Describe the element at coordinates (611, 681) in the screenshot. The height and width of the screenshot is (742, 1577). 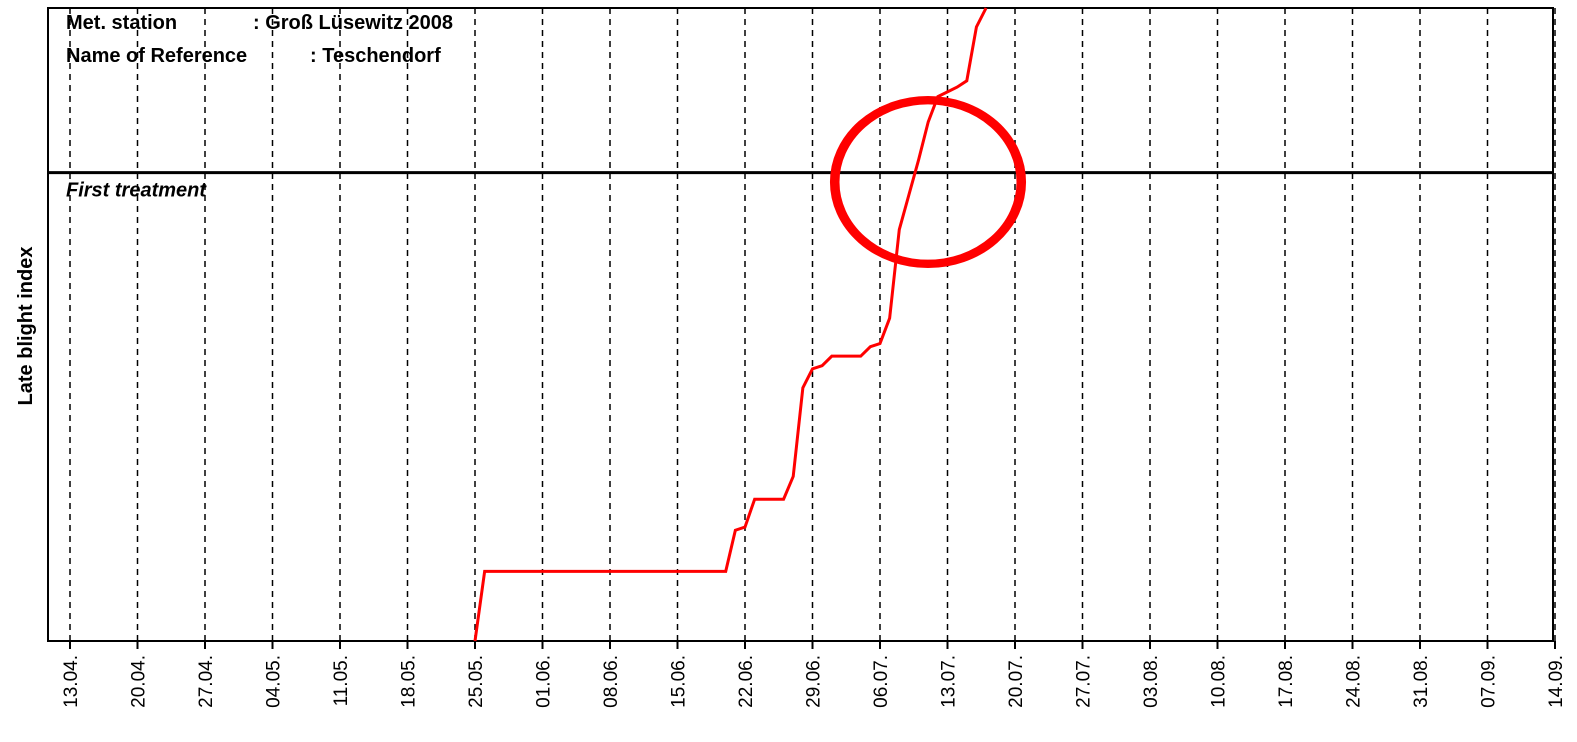
I see `x-tick-label: 08.06.` at that location.